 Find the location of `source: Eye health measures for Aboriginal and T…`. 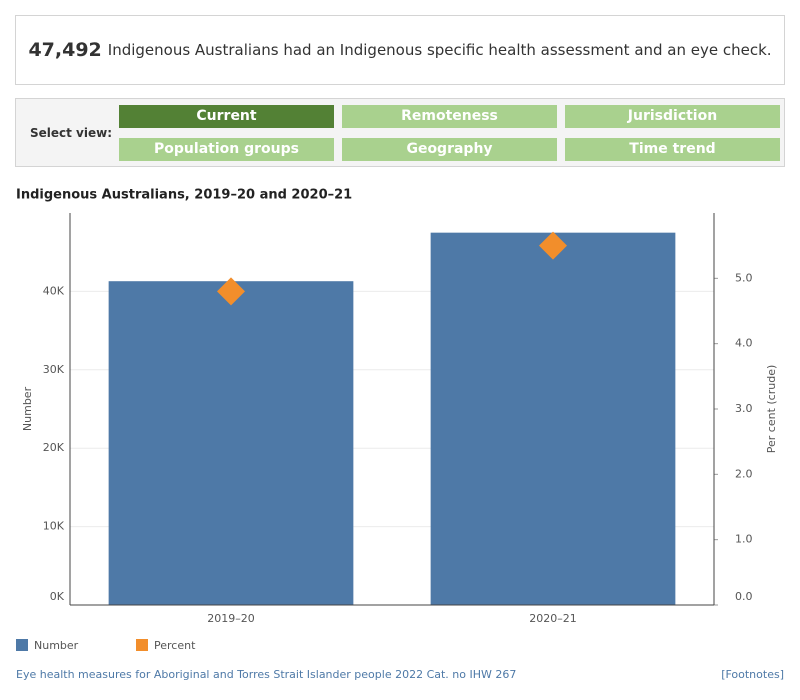

source: Eye health measures for Aboriginal and T… is located at coordinates (266, 674).